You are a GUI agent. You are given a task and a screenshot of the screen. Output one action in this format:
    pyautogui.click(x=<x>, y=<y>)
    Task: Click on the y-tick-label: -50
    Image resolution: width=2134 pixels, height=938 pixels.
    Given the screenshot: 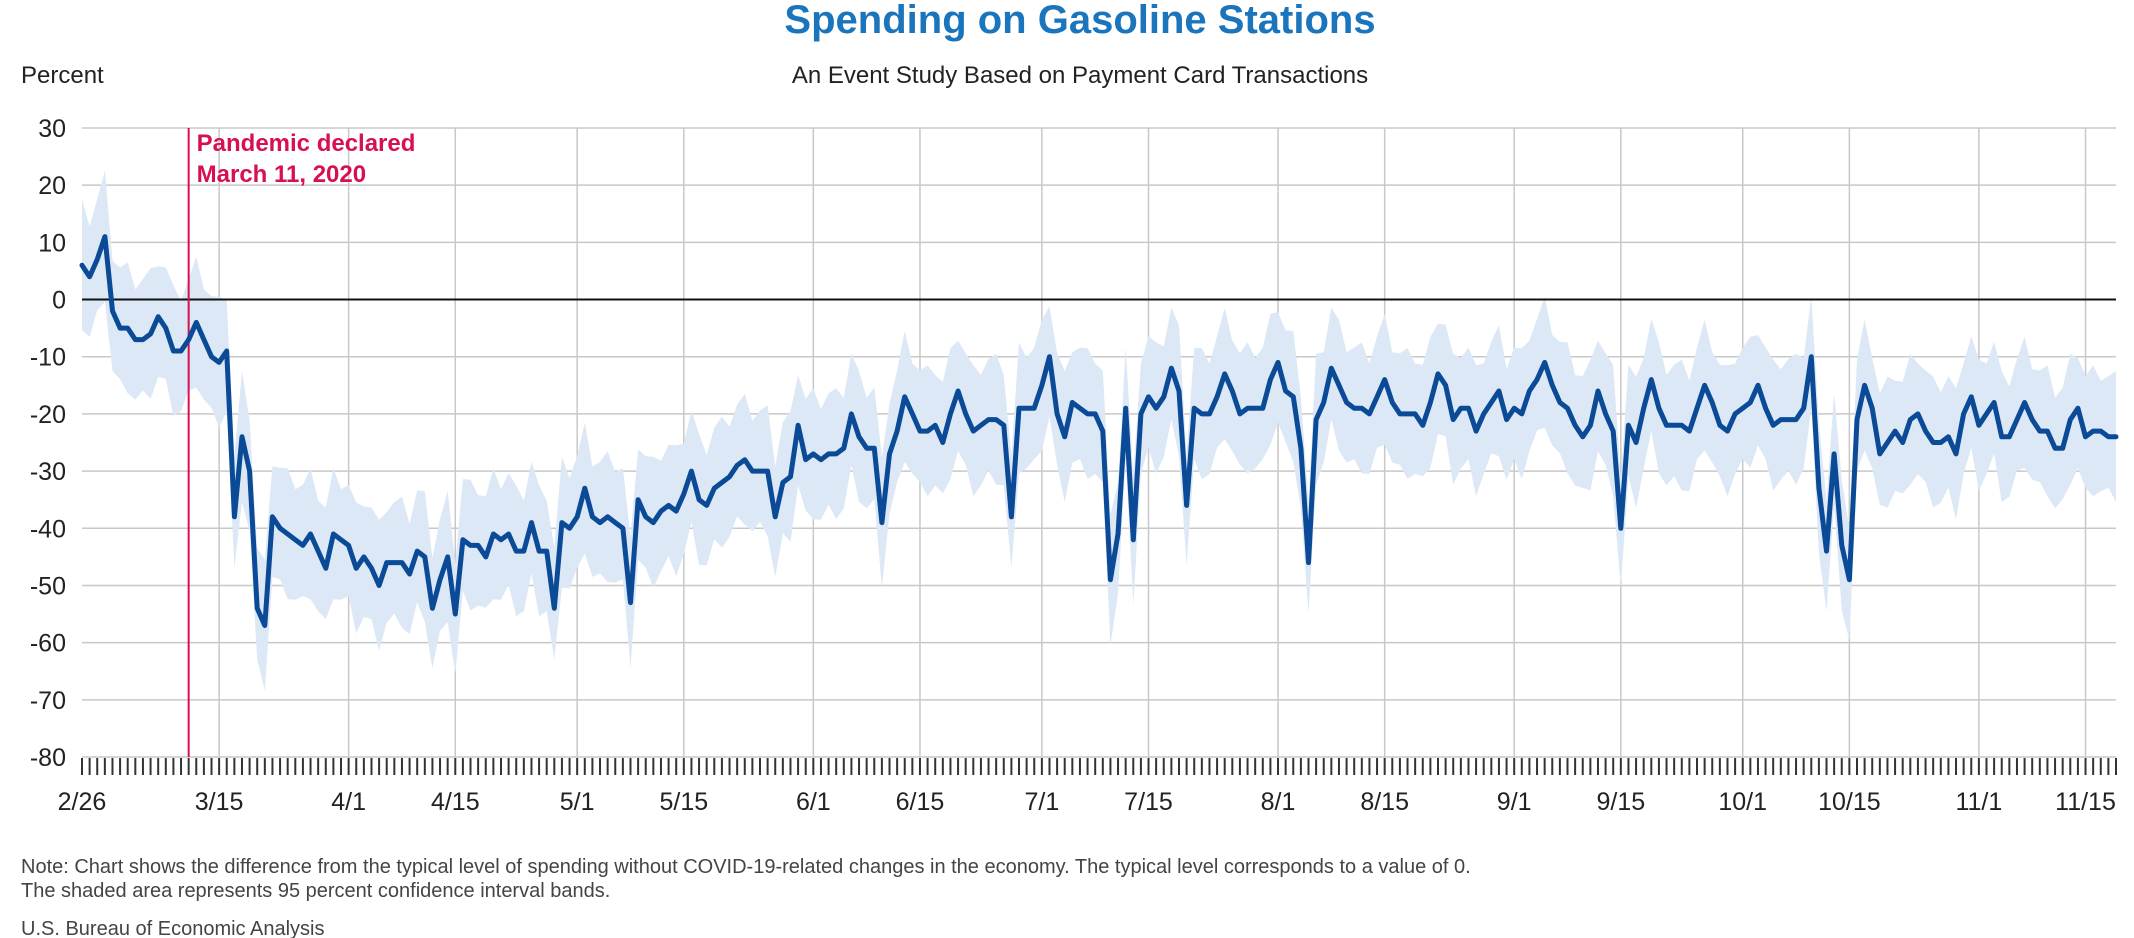 What is the action you would take?
    pyautogui.click(x=48, y=586)
    